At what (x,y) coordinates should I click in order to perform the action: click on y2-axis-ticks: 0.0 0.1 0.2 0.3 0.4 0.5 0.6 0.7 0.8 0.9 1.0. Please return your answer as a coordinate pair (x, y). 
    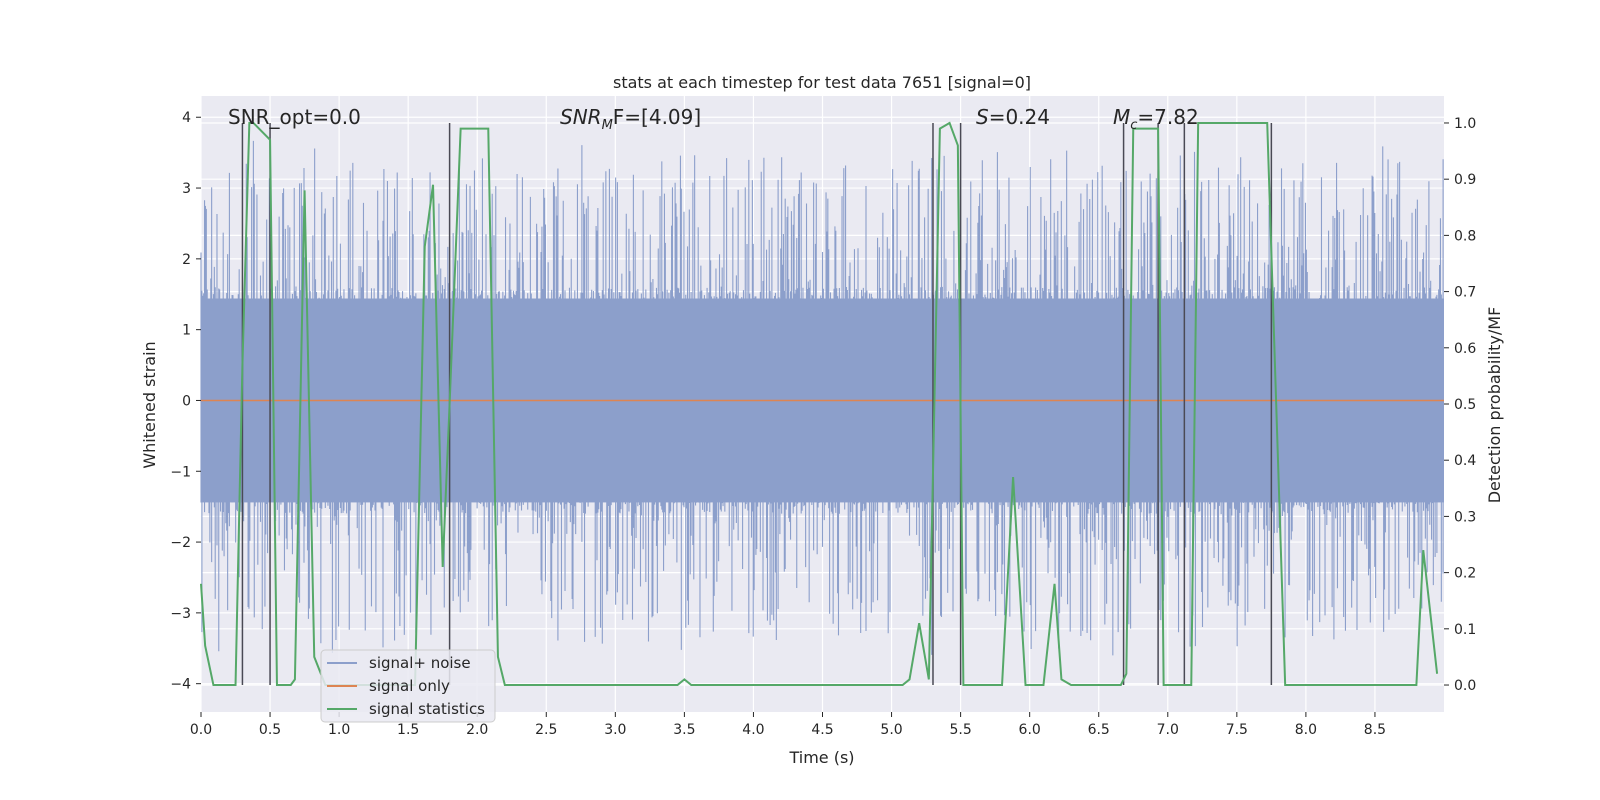
    Looking at the image, I should click on (1460, 405).